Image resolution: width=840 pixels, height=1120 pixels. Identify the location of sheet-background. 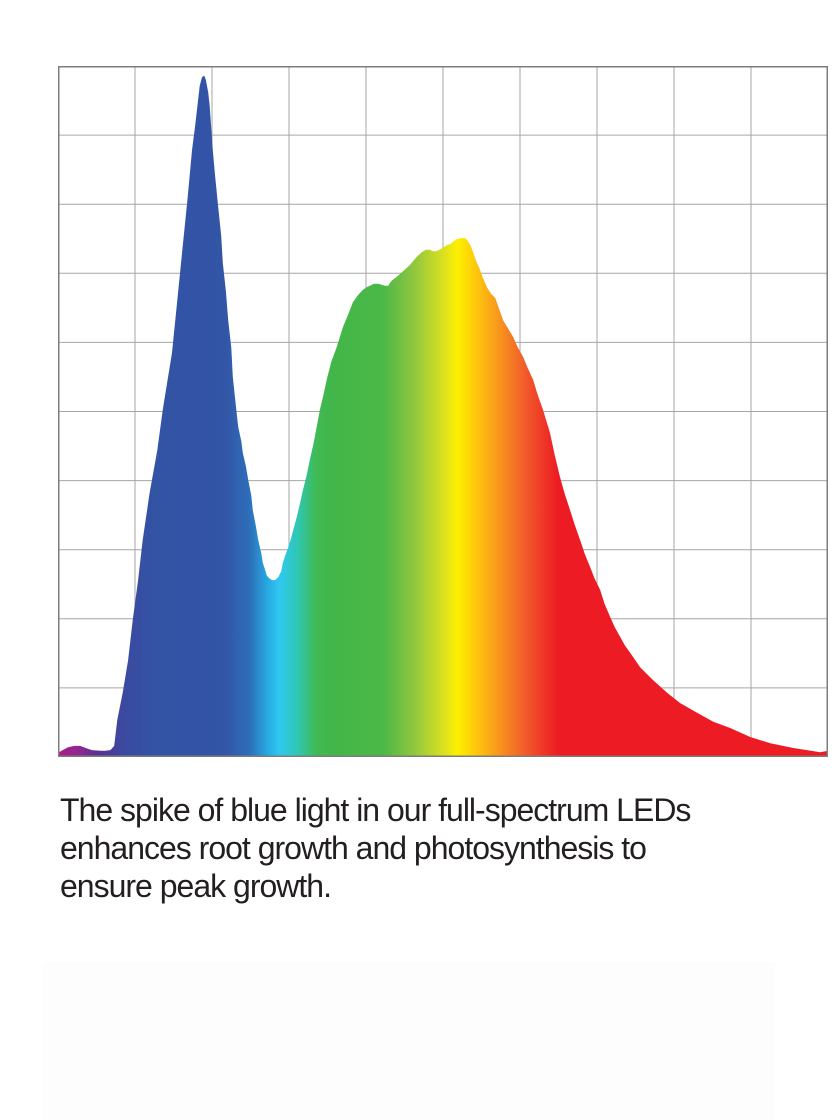
(409, 1041).